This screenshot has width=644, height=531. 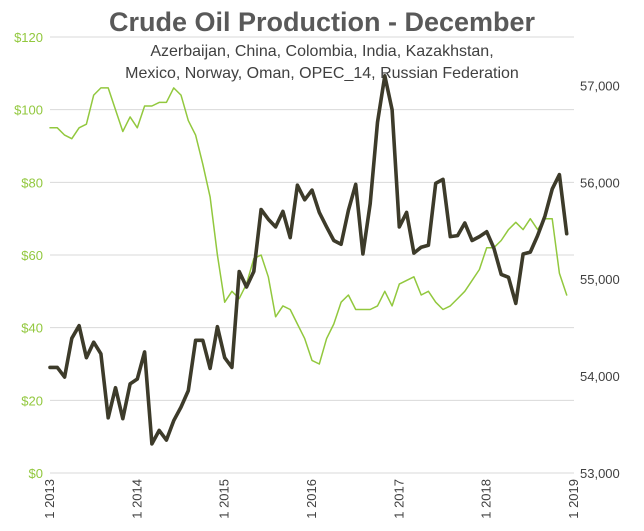 What do you see at coordinates (600, 376) in the screenshot?
I see `y-right-tick-label: 54,000` at bounding box center [600, 376].